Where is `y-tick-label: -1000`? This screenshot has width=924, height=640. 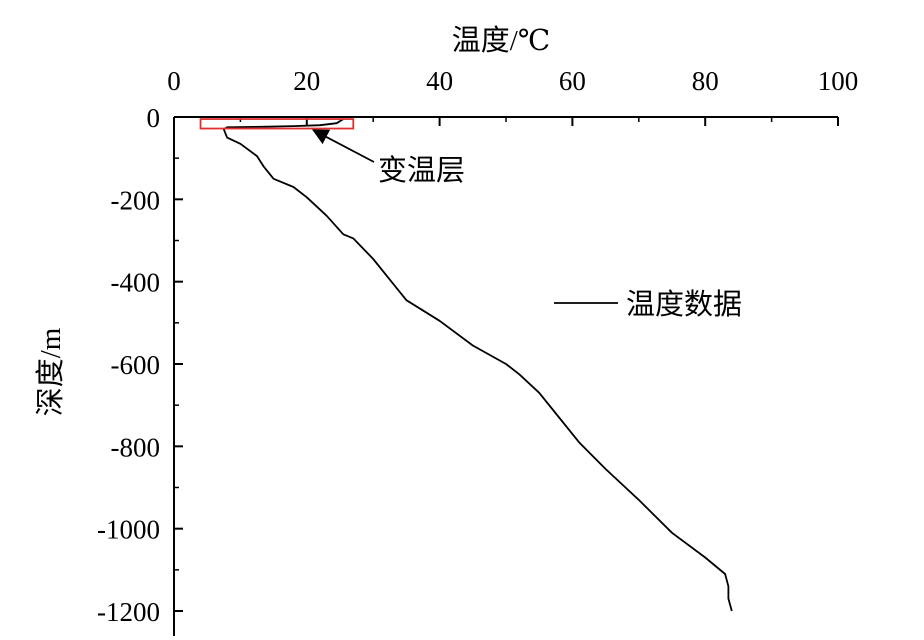
y-tick-label: -1000 is located at coordinates (128, 530).